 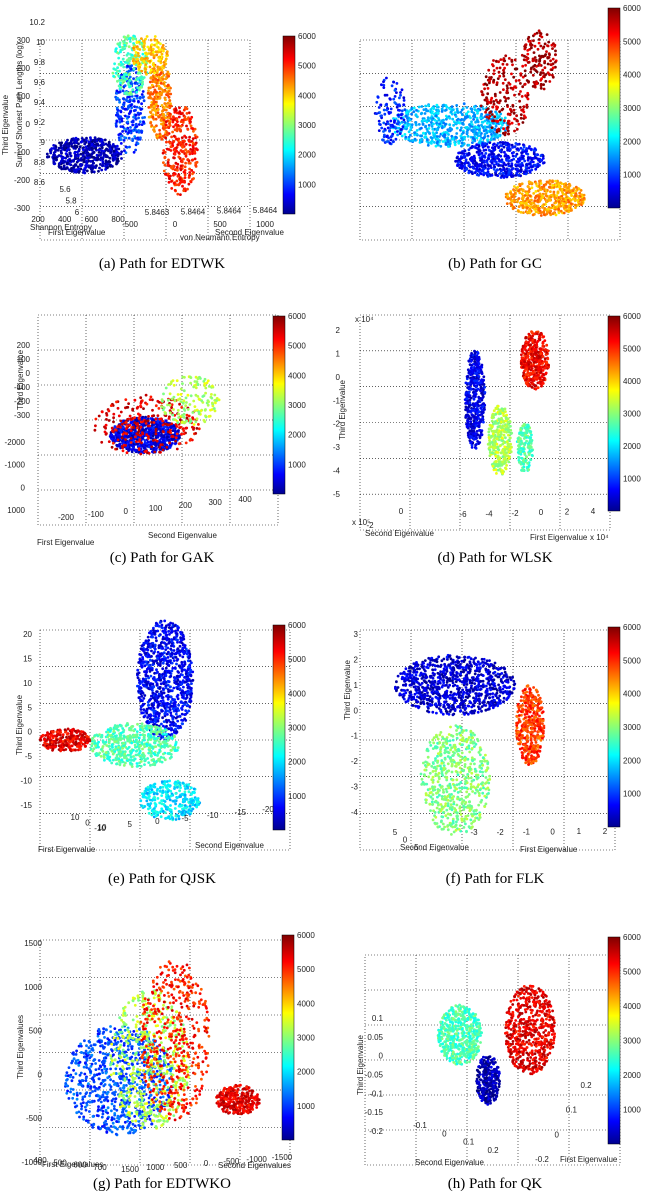 I want to click on colorbar-tick-label: 1000, so click(x=632, y=175).